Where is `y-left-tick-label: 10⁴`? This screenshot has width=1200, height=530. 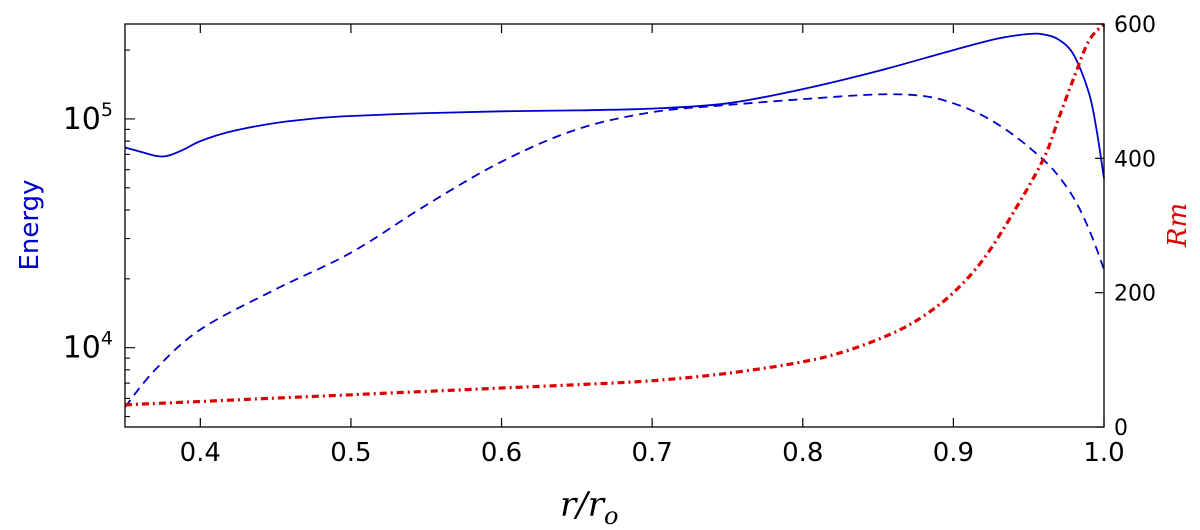 y-left-tick-label: 10⁴ is located at coordinates (88, 347).